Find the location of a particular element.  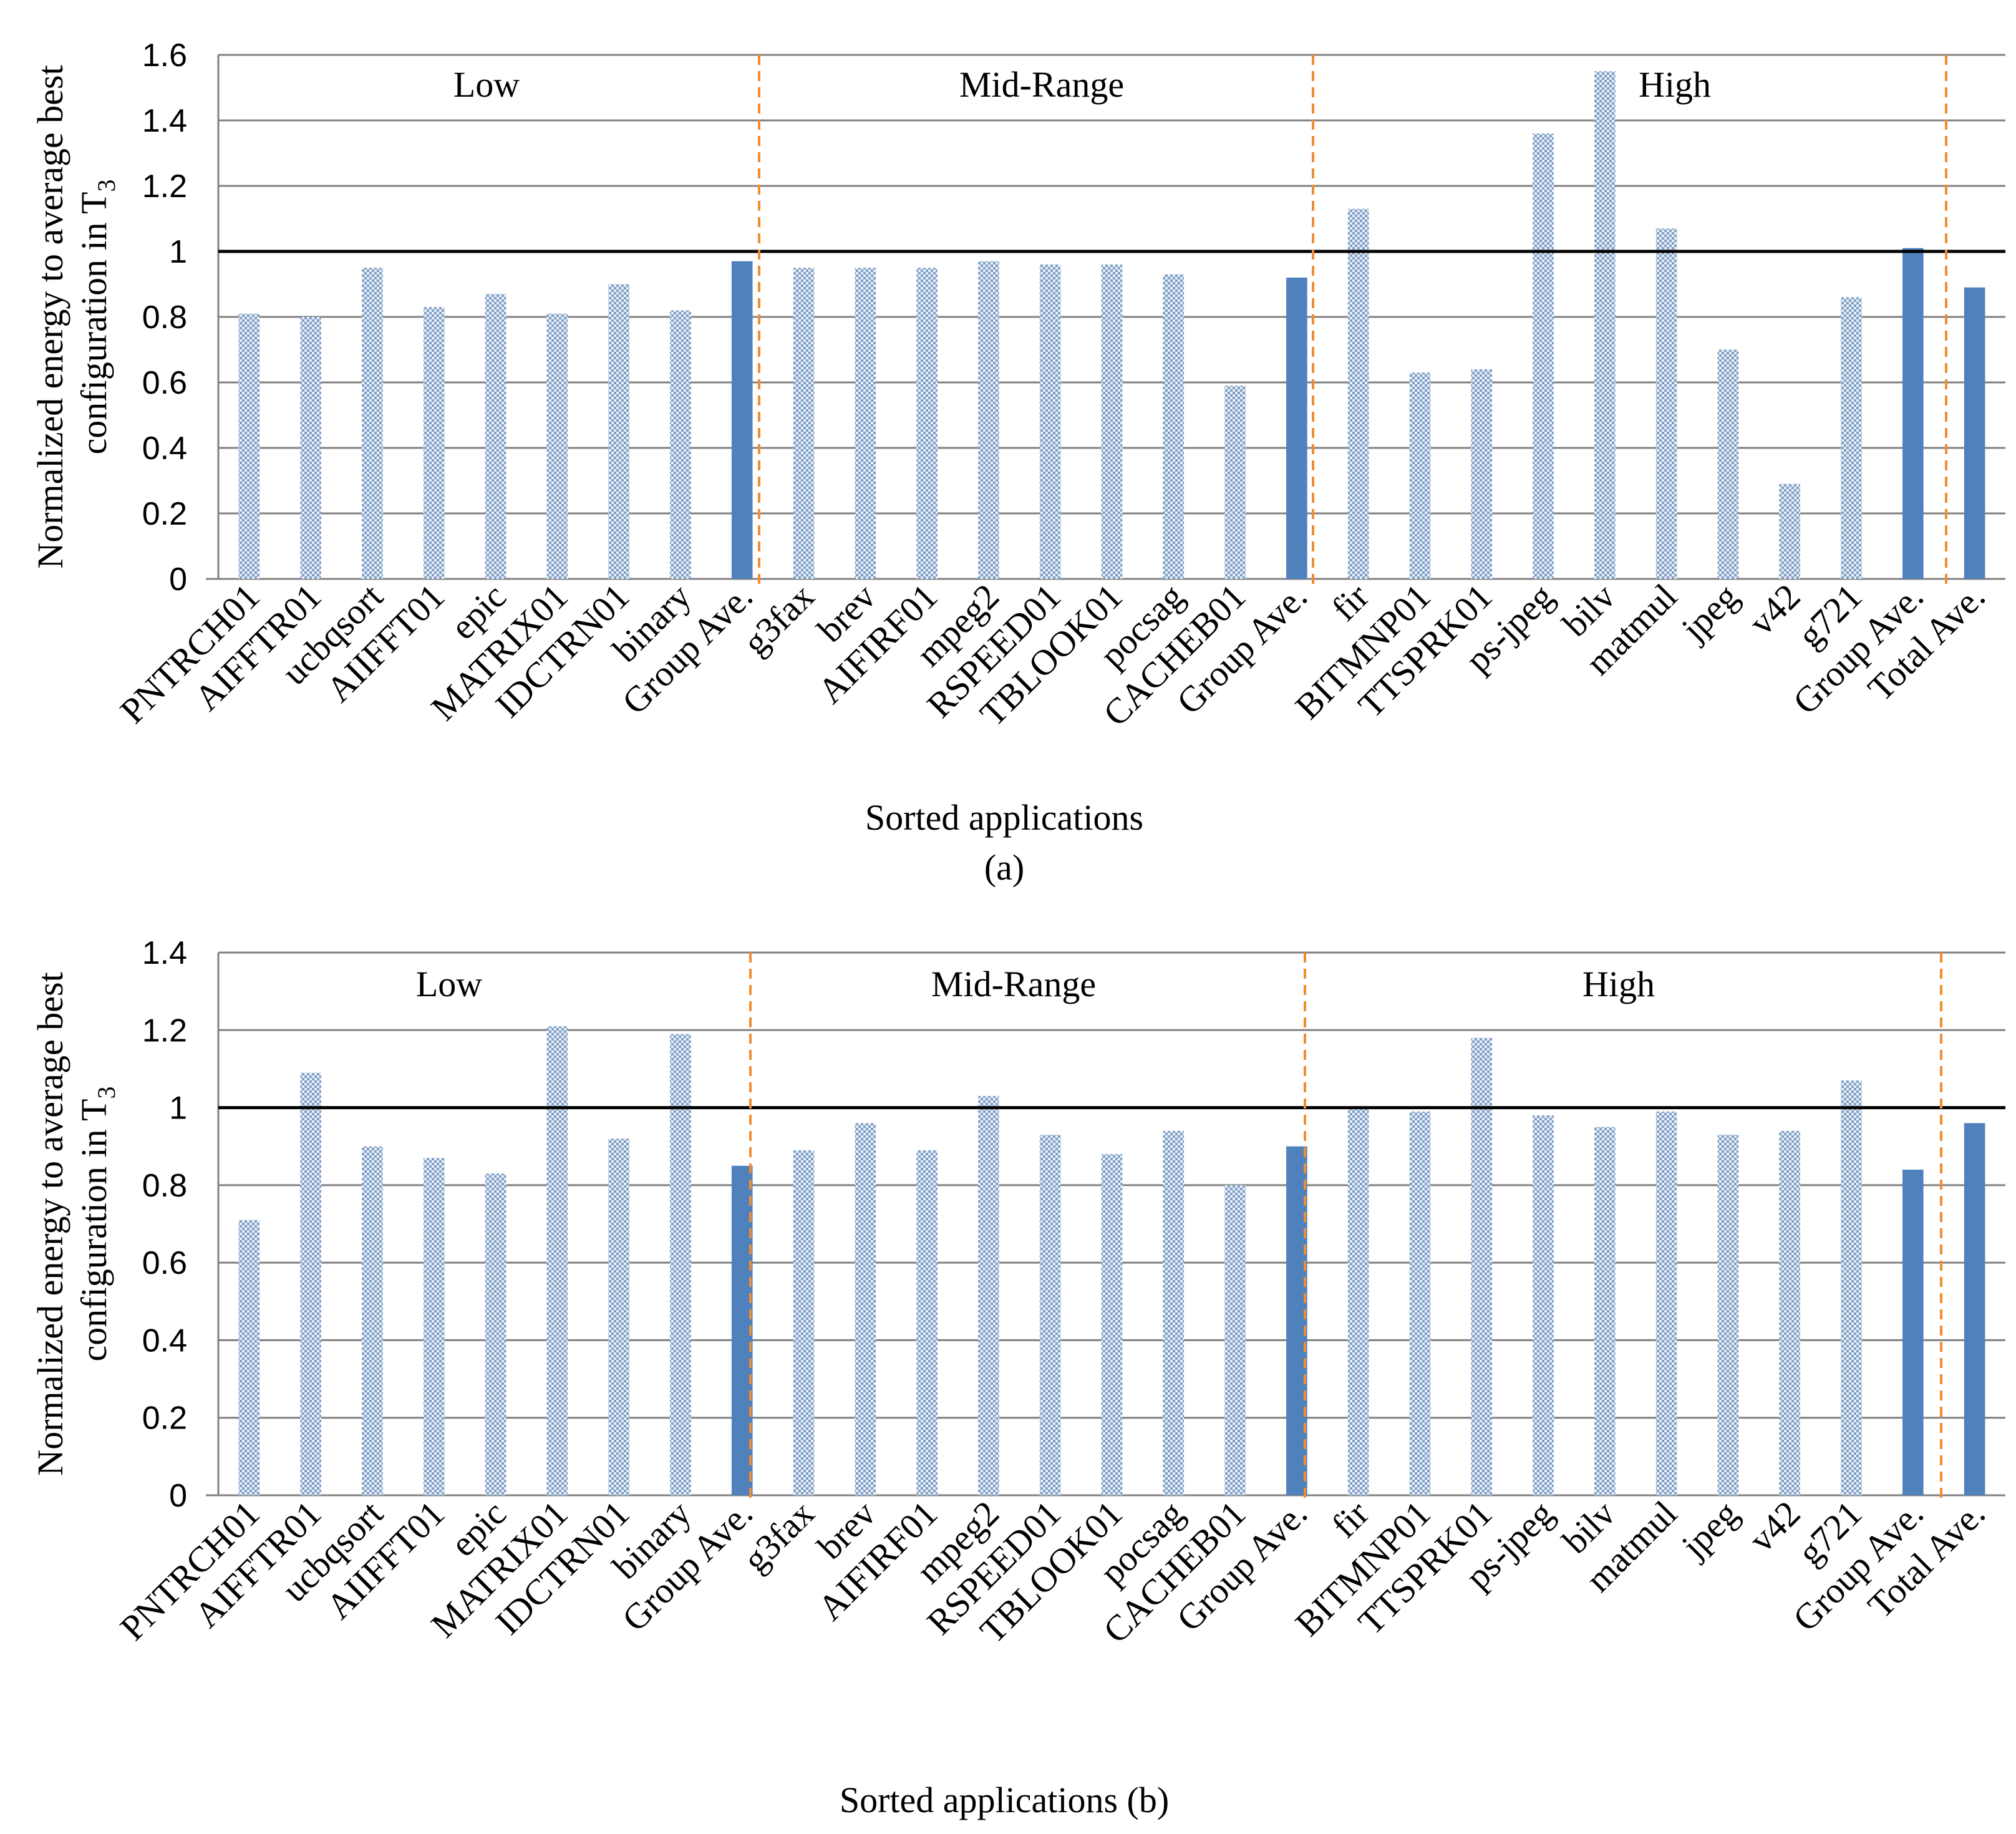

x-axis-label: Sorted applications (b) is located at coordinates (1004, 1800).